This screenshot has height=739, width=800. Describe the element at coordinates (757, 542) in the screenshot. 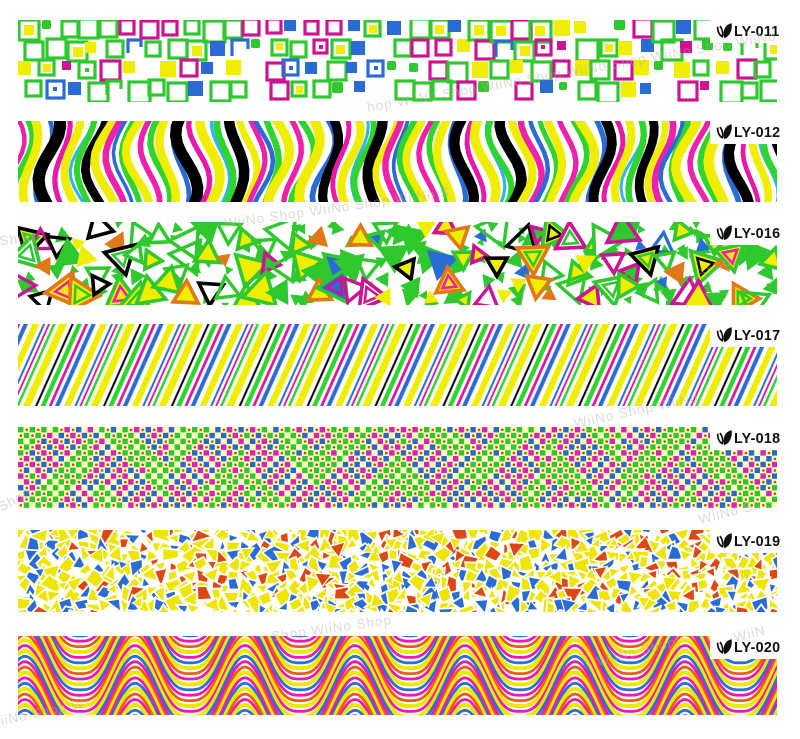

I see `svg-text: LY-019` at that location.